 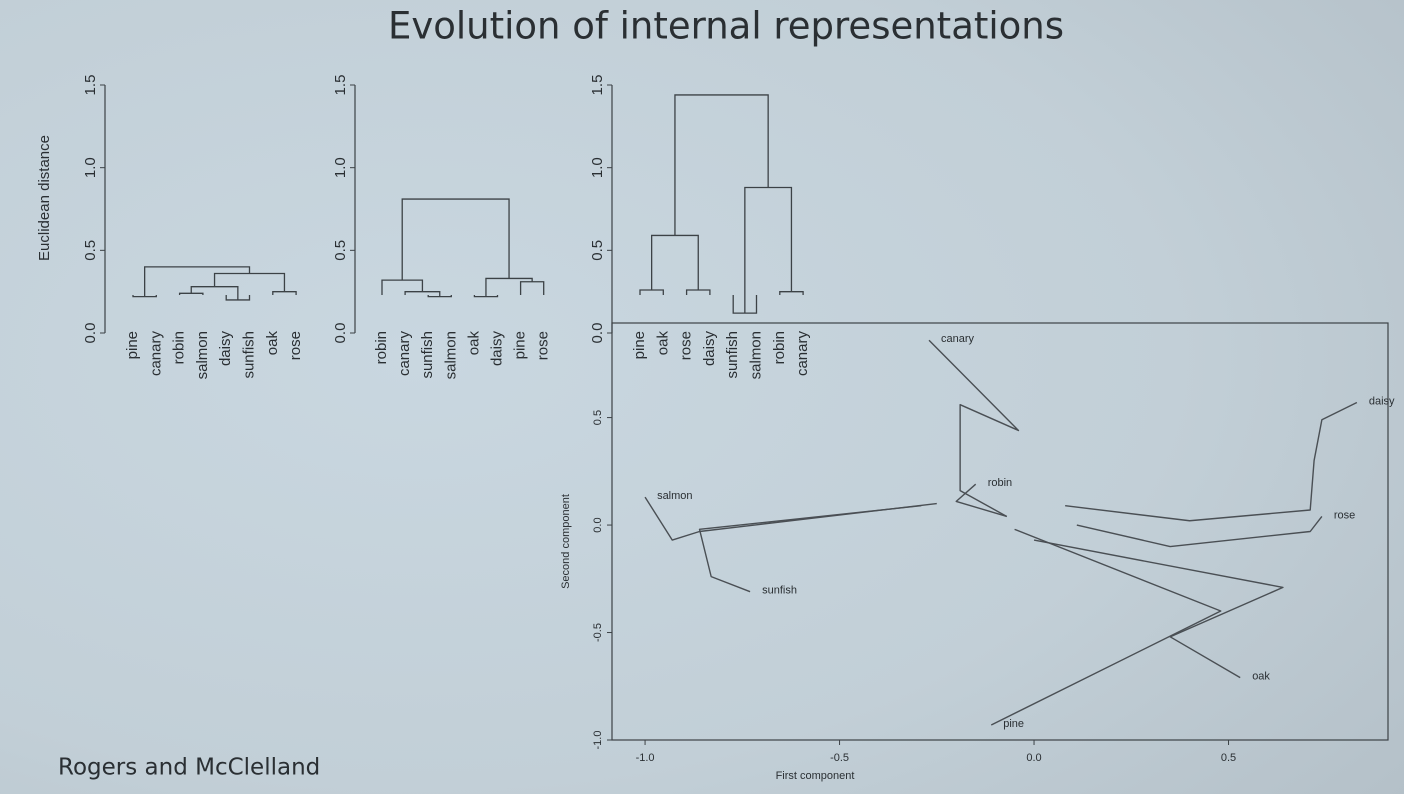 What do you see at coordinates (1013, 724) in the screenshot?
I see `trajectory-label: pine` at bounding box center [1013, 724].